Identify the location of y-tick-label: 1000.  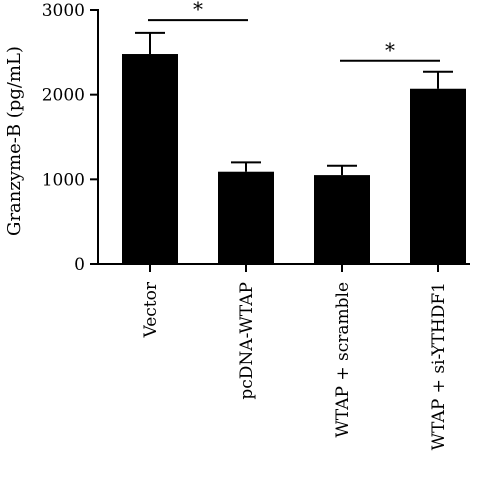
(63, 180).